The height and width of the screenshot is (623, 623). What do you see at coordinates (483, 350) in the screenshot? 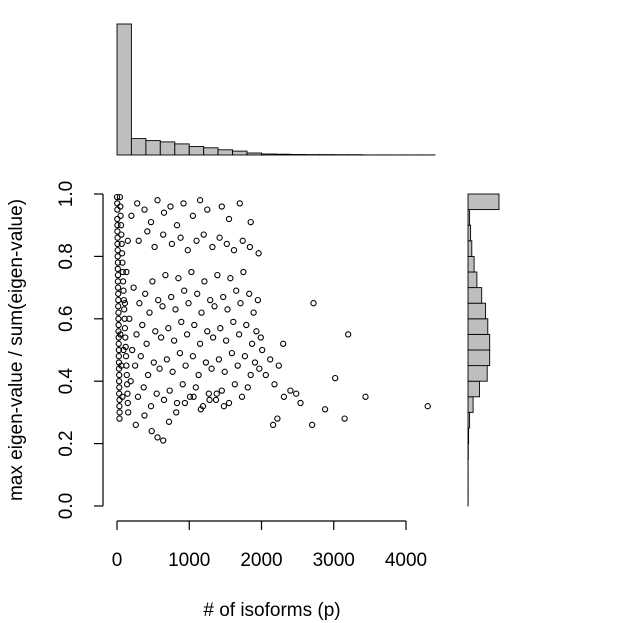
I see `right-marginal-histogram` at bounding box center [483, 350].